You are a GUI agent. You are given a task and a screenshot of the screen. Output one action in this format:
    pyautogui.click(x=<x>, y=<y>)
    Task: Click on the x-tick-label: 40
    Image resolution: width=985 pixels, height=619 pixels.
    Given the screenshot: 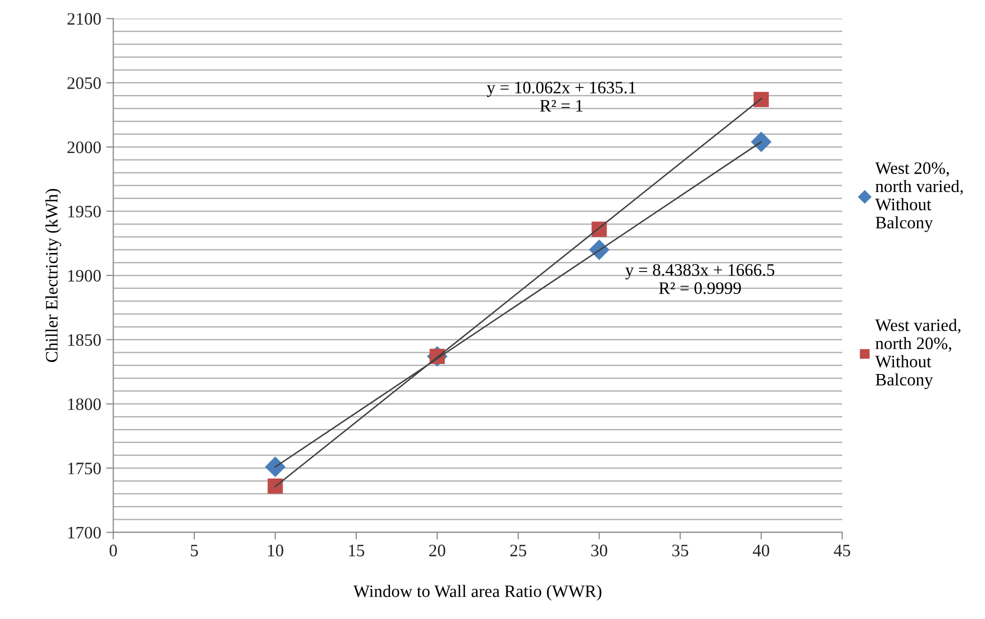 What is the action you would take?
    pyautogui.click(x=761, y=550)
    